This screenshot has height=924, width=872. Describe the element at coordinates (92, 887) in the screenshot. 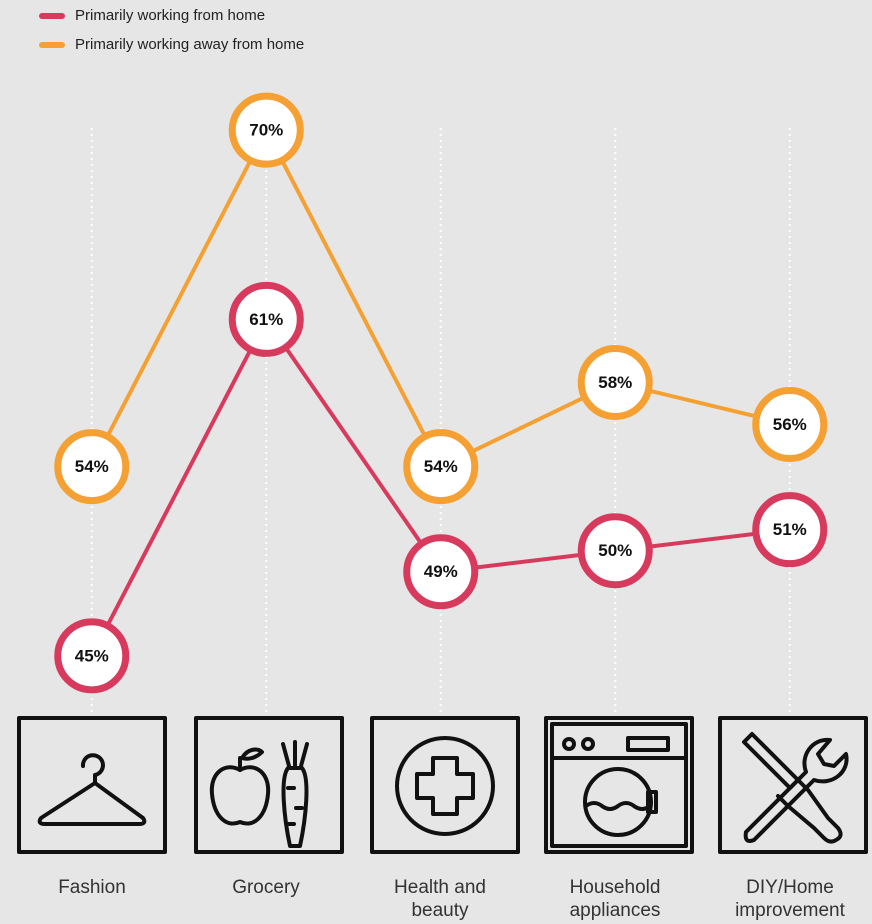

I see `category-label: Fashion` at that location.